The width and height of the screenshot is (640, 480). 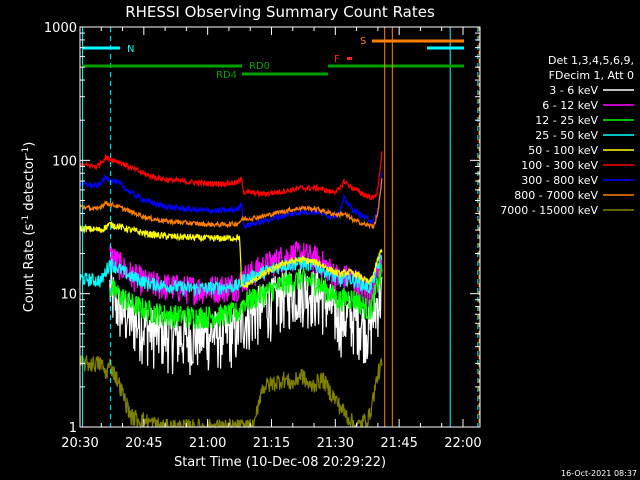 What do you see at coordinates (79, 443) in the screenshot?
I see `x-tick-label: 20:30` at bounding box center [79, 443].